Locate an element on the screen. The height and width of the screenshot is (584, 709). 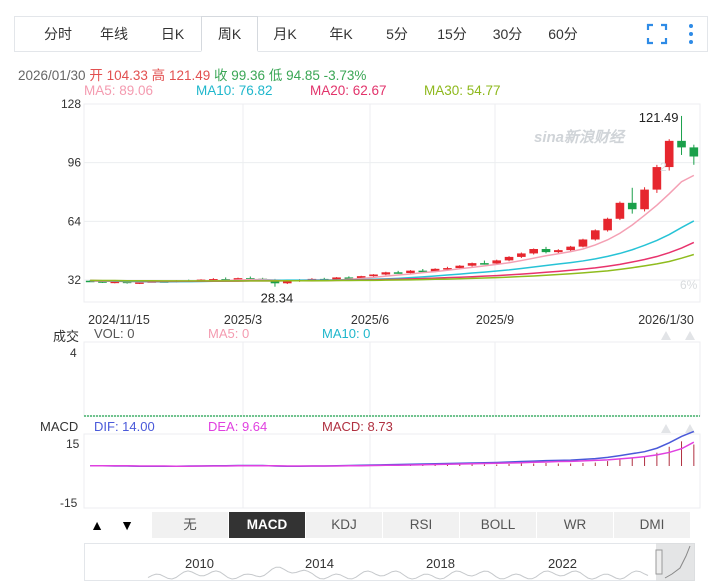
max-price-label: 121.49 is located at coordinates (659, 117).